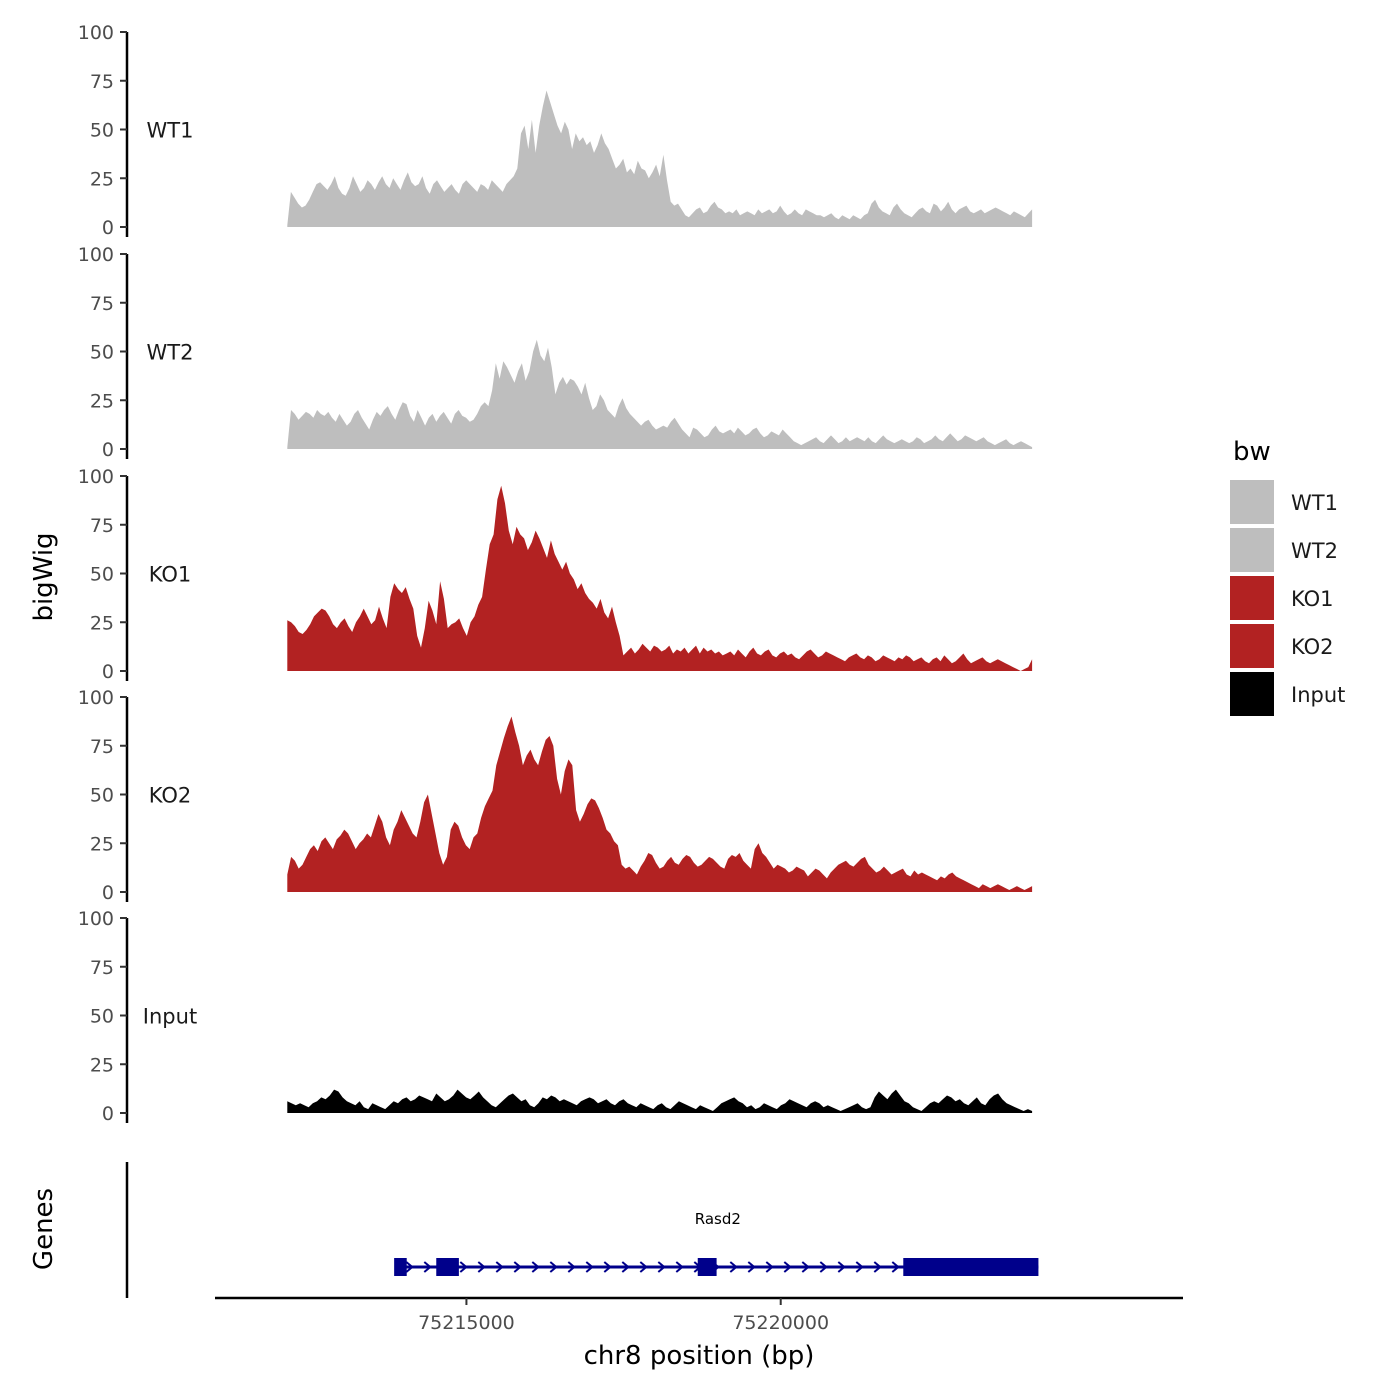  What do you see at coordinates (780, 1323) in the screenshot?
I see `x-tick-label: 75220000` at bounding box center [780, 1323].